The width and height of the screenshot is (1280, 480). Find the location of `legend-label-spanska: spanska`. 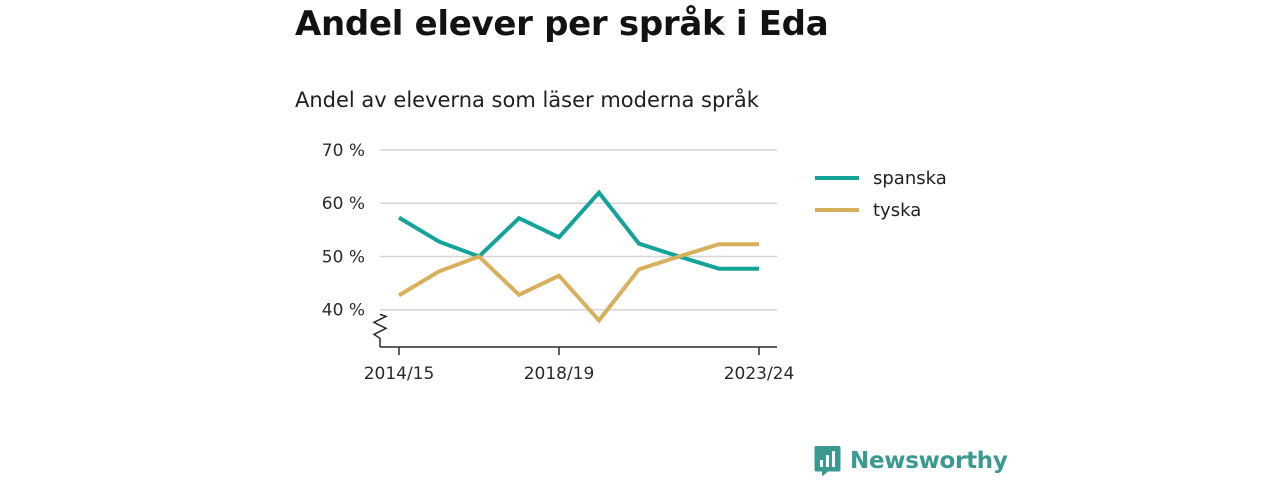

legend-label-spanska: spanska is located at coordinates (910, 178).